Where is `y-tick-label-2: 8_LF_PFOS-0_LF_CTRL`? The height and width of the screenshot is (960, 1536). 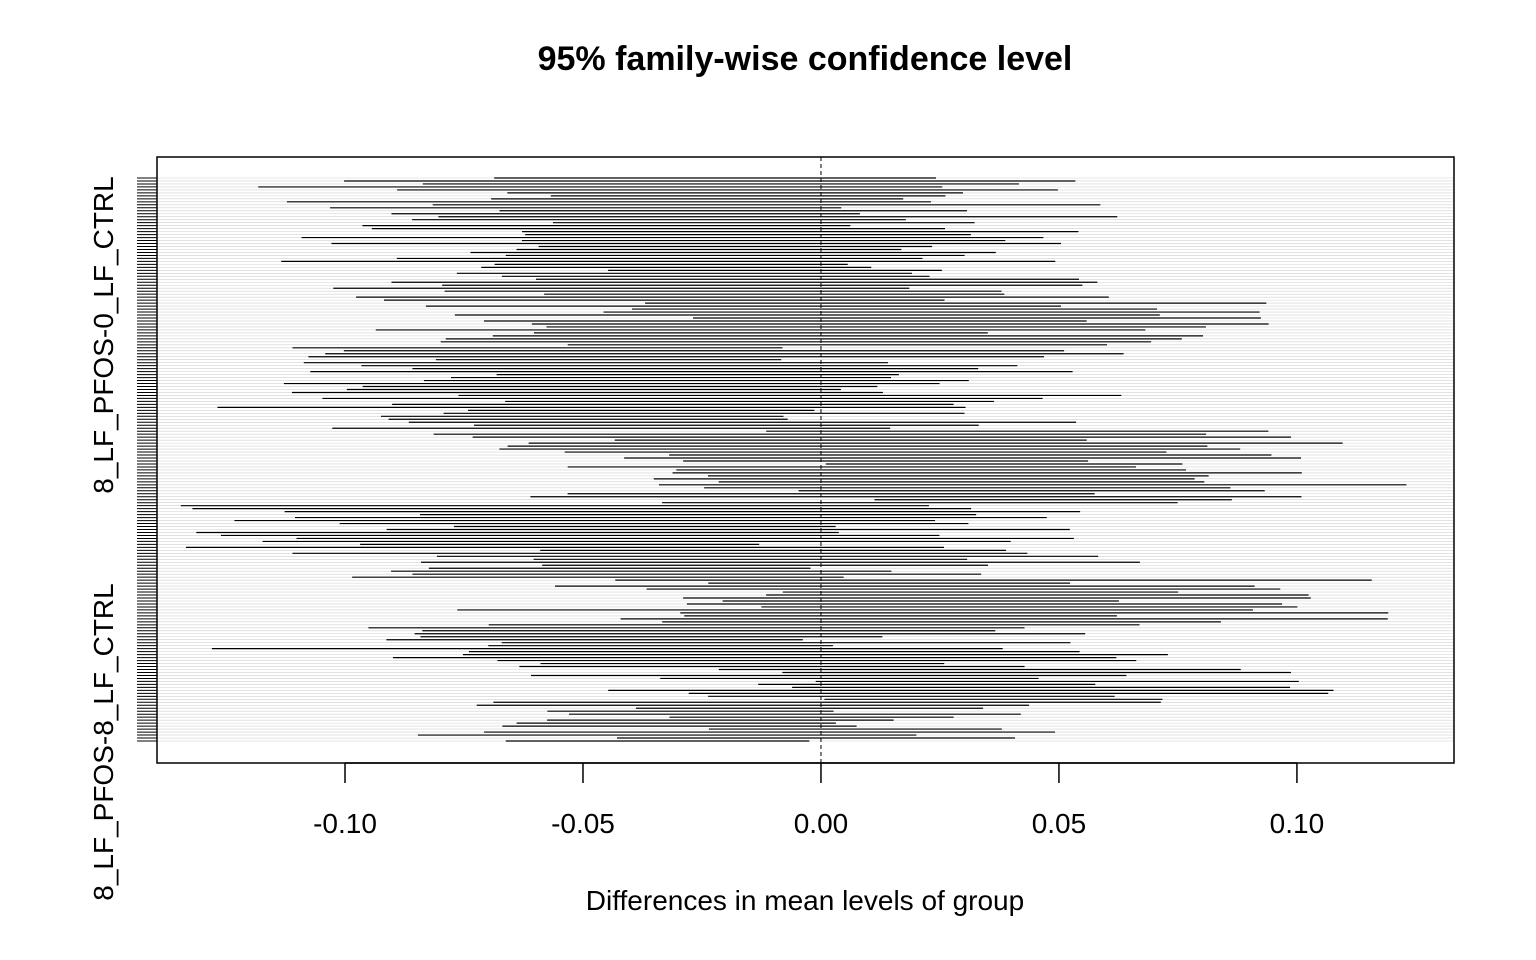 y-tick-label-2: 8_LF_PFOS-0_LF_CTRL is located at coordinates (103, 334).